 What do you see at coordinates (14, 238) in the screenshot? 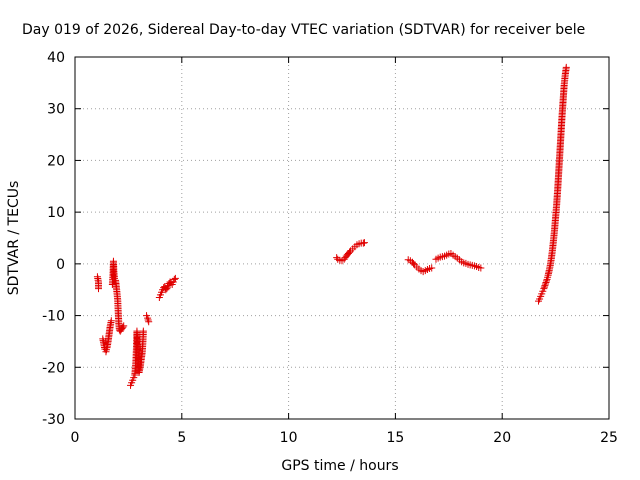
I see `y-axis-title: SDTVAR / TECUs` at bounding box center [14, 238].